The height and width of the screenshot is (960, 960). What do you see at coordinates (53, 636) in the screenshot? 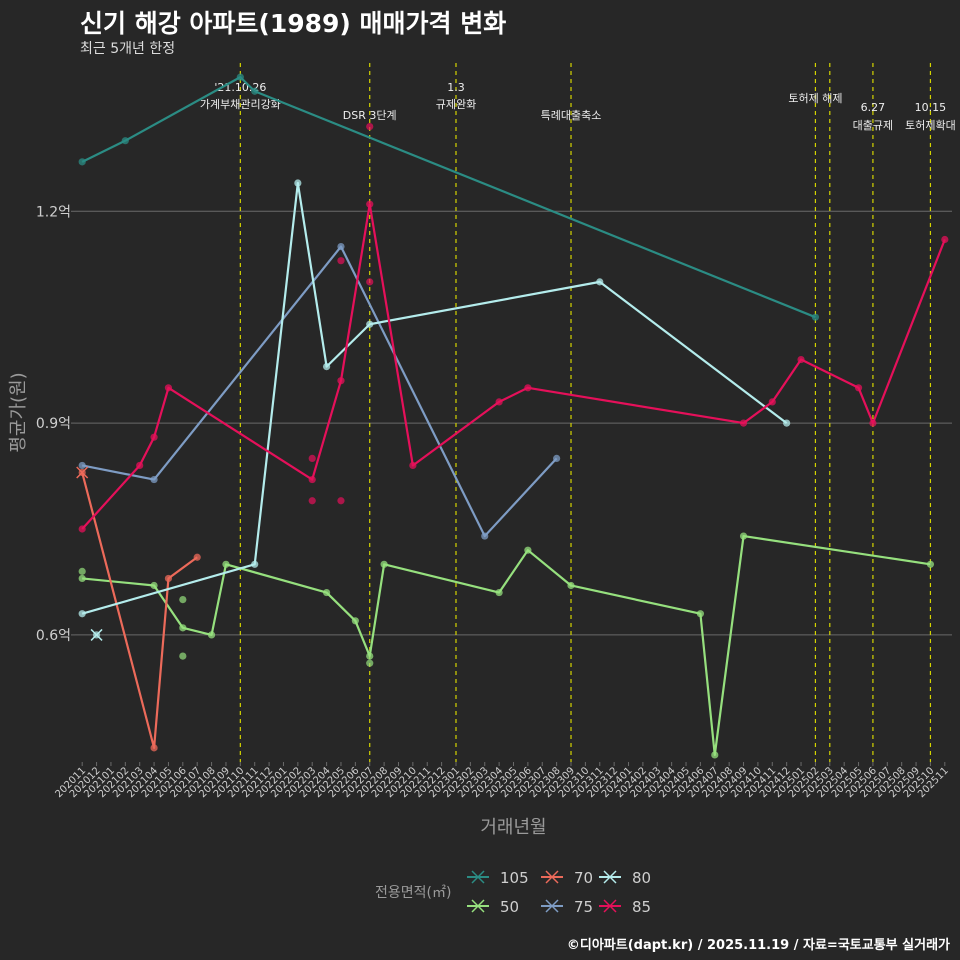
I see `y-tick-label: 0.6억` at bounding box center [53, 636].